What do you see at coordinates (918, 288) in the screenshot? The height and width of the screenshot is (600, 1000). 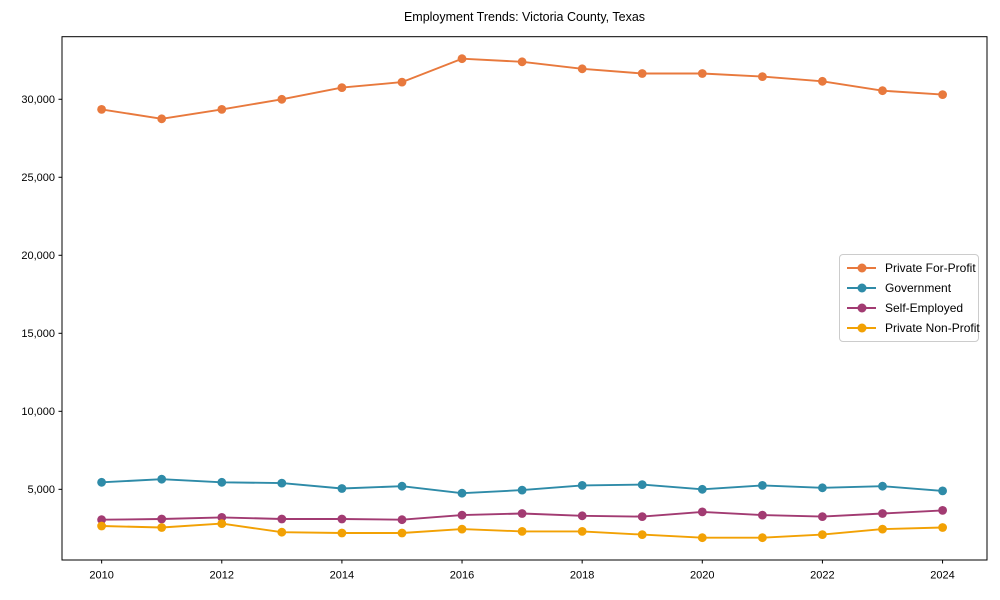 I see `legend-label: Government` at bounding box center [918, 288].